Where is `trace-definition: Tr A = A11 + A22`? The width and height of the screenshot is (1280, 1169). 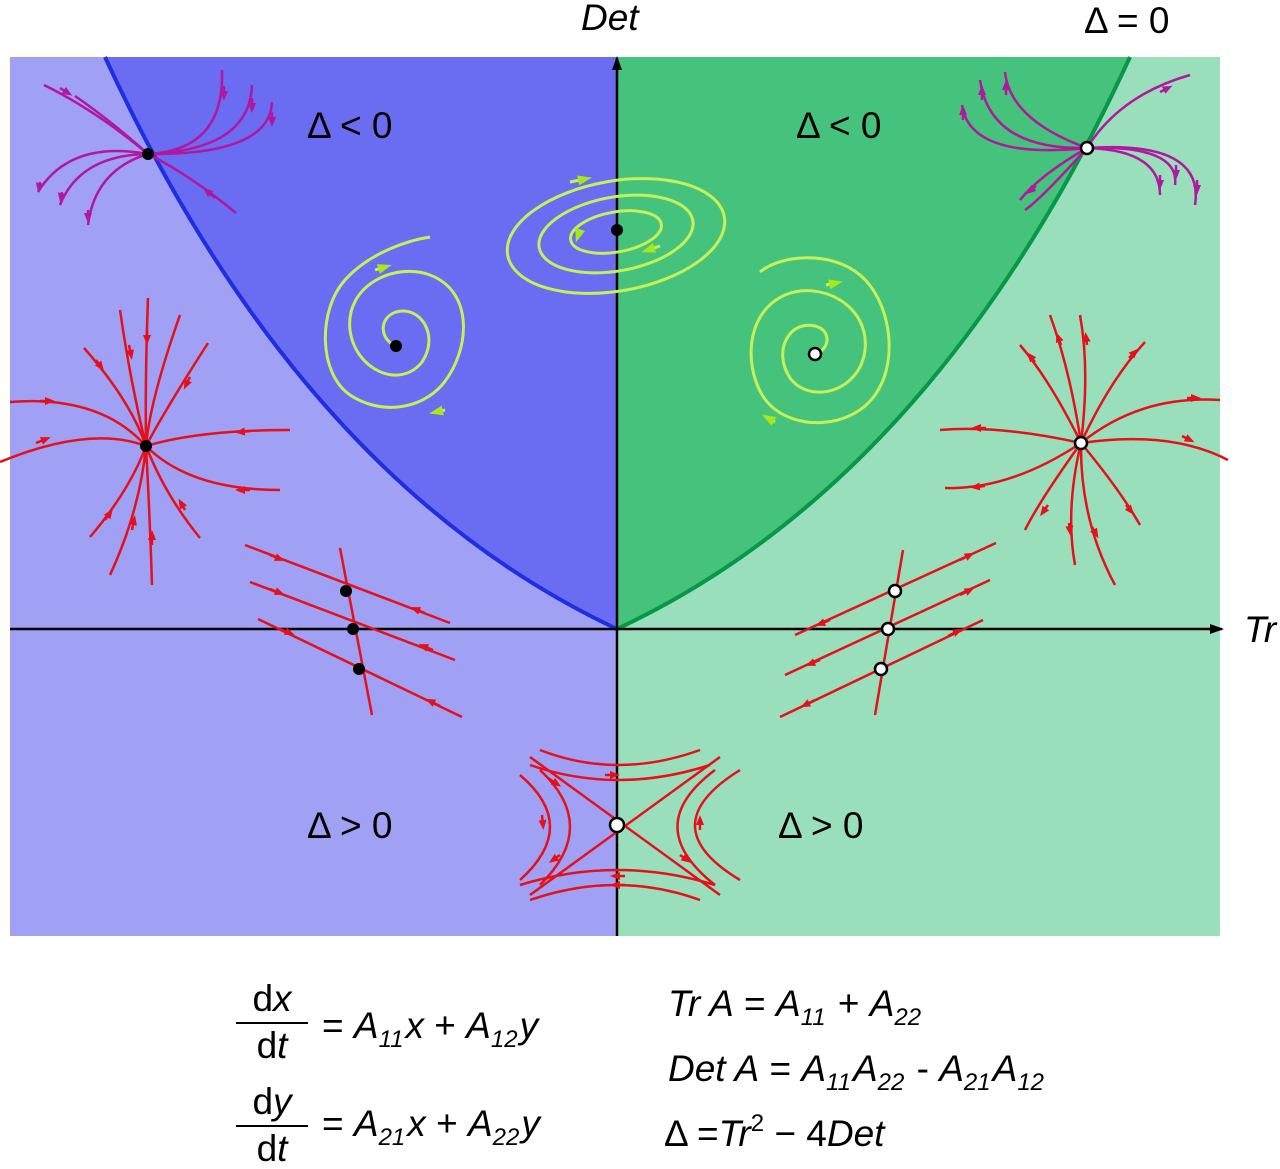 trace-definition: Tr A = A11 + A22 is located at coordinates (795, 1006).